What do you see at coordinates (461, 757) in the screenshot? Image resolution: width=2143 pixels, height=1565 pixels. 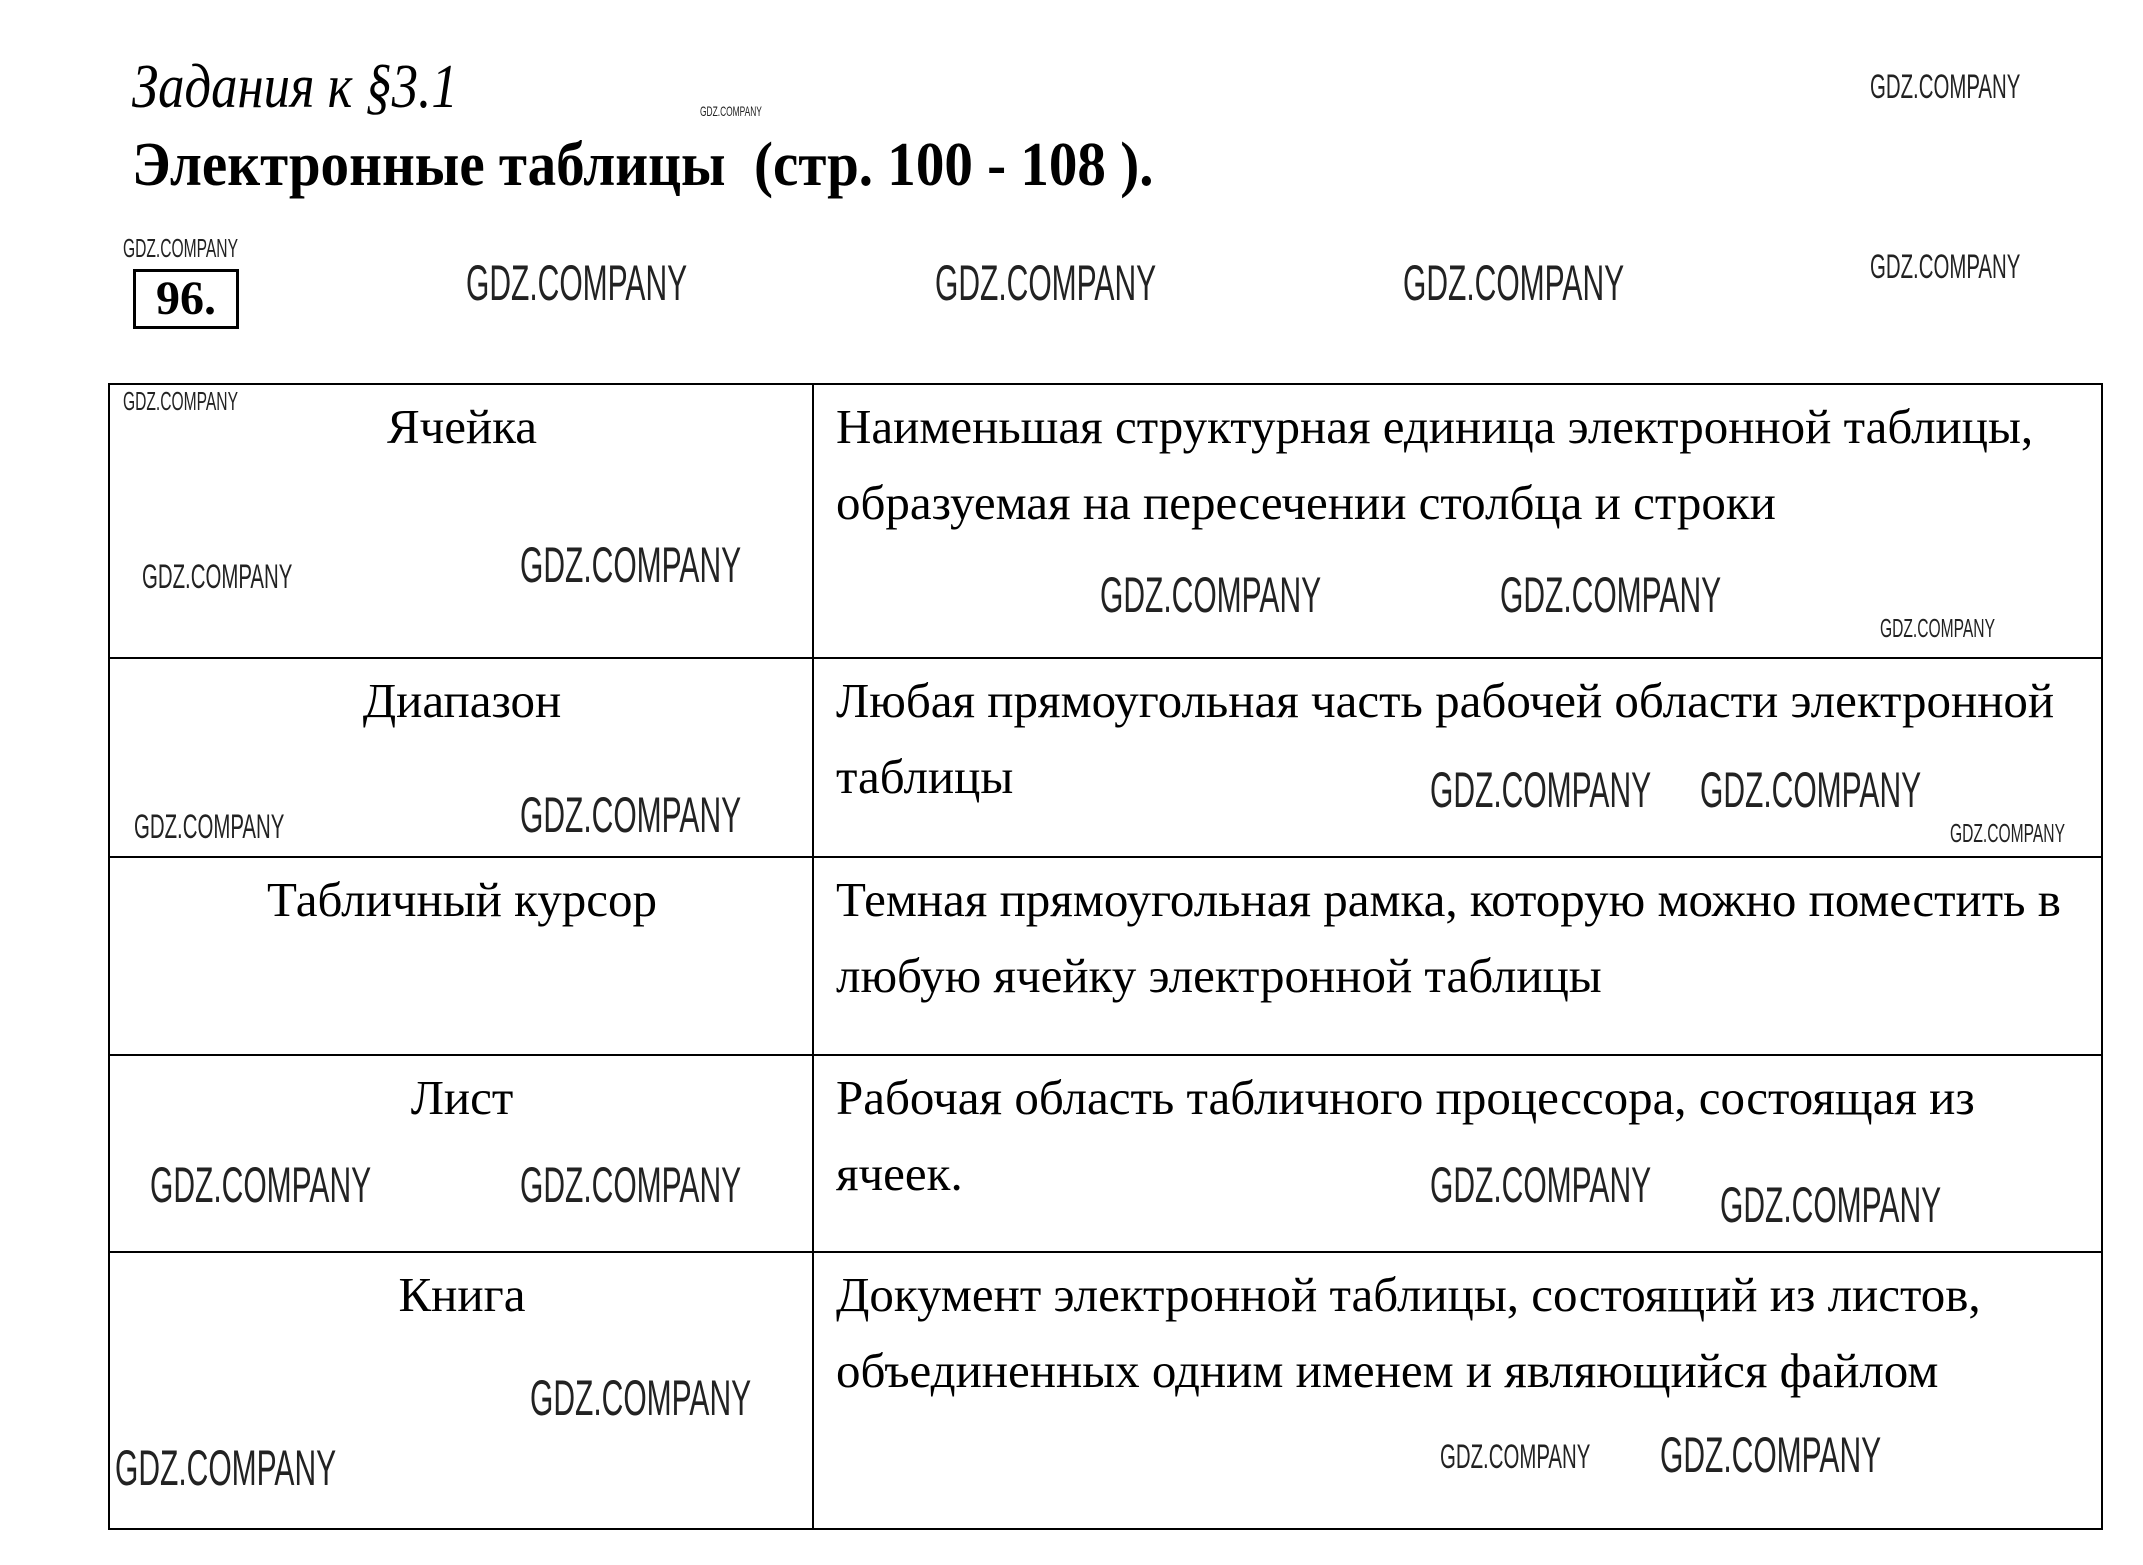 I see `term-cell: Диапазон` at bounding box center [461, 757].